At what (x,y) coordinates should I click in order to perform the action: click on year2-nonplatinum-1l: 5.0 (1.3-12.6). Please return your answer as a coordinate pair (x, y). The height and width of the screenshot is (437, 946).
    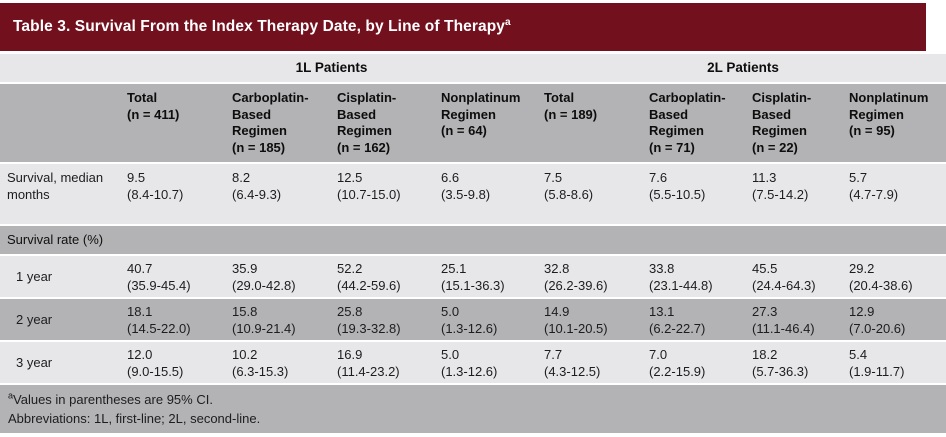
    Looking at the image, I should click on (469, 319).